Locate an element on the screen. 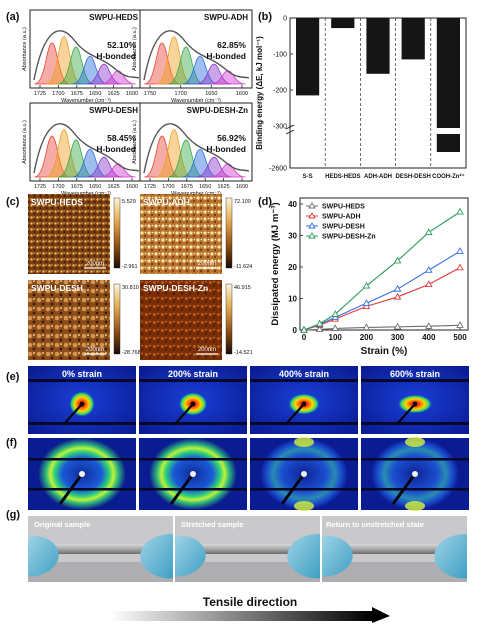  sample-photo: Stretched sample is located at coordinates (247, 549).